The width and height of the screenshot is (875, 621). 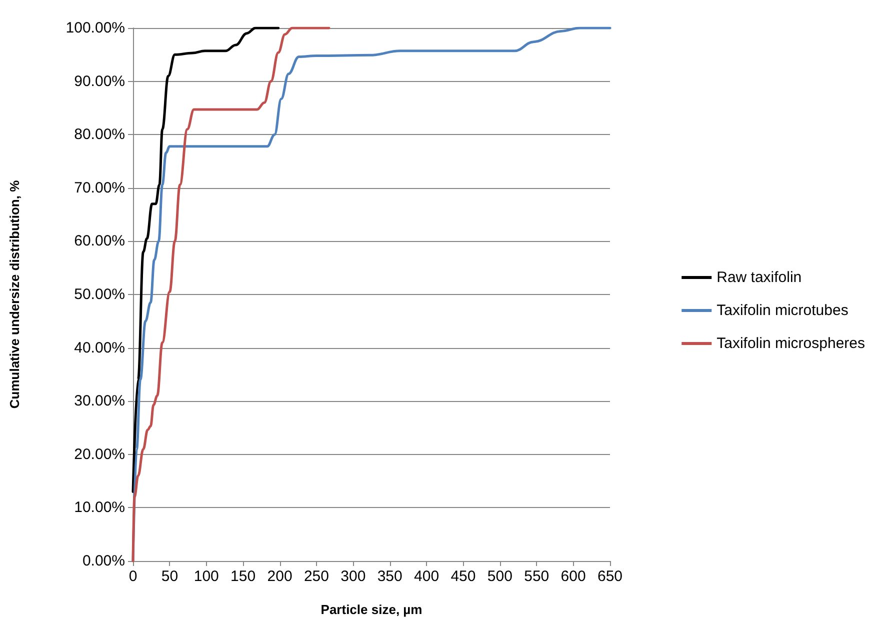 What do you see at coordinates (573, 576) in the screenshot?
I see `x-tick-label: 600` at bounding box center [573, 576].